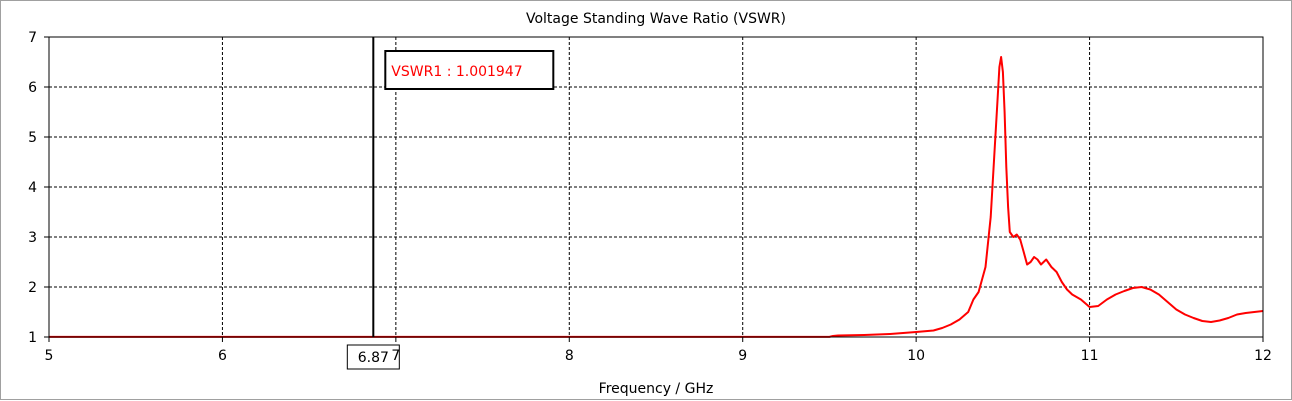  I want to click on x-tick-label: 5, so click(49, 356).